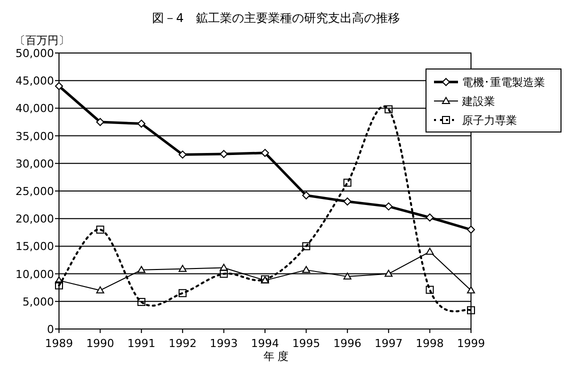 The height and width of the screenshot is (374, 579). Describe the element at coordinates (50, 329) in the screenshot. I see `y-tick-label: 0` at that location.